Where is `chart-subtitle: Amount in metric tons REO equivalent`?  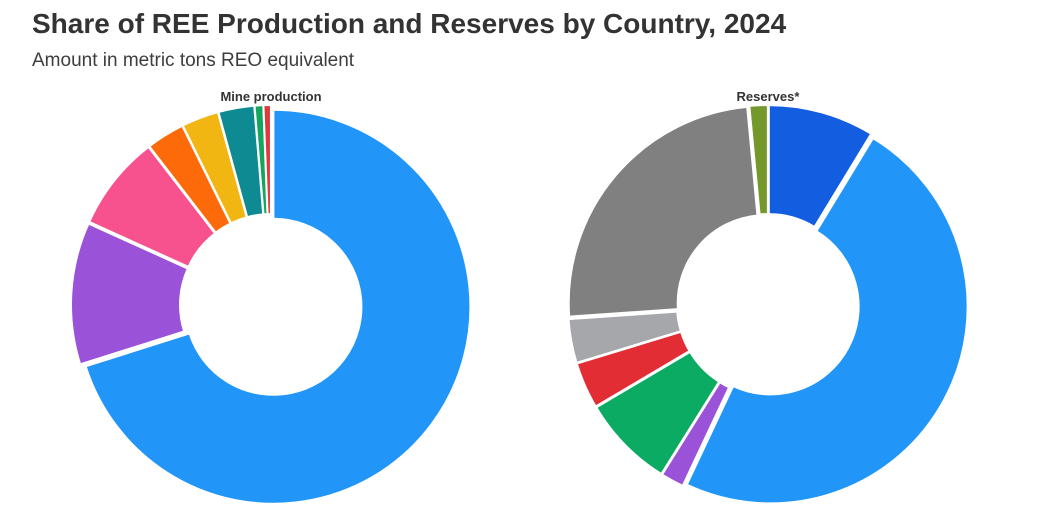 chart-subtitle: Amount in metric tons REO equivalent is located at coordinates (193, 60).